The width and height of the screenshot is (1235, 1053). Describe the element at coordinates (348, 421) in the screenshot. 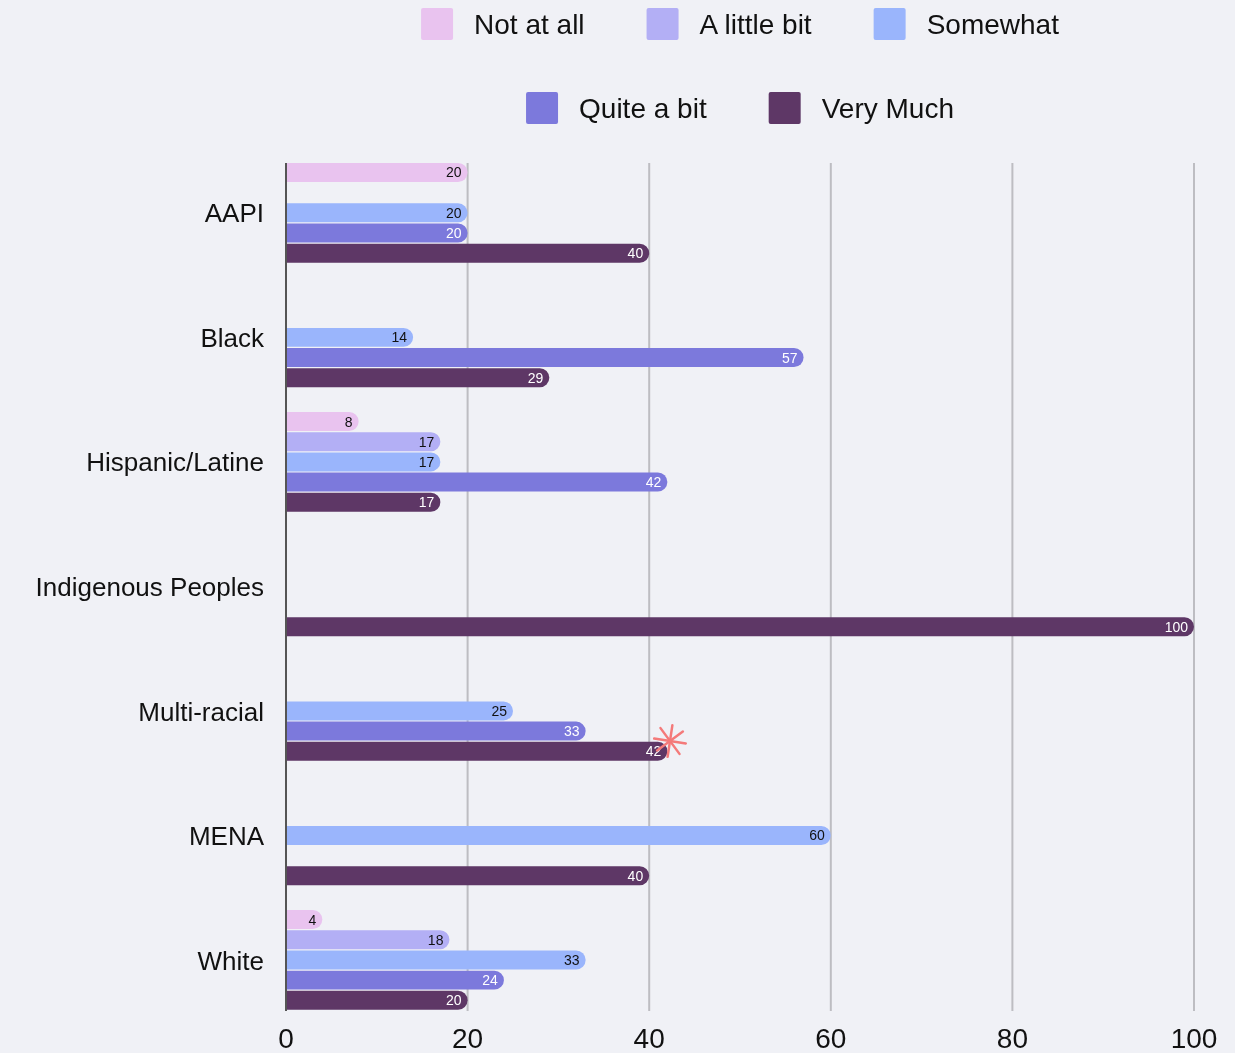

I see `data-label: 8` at that location.